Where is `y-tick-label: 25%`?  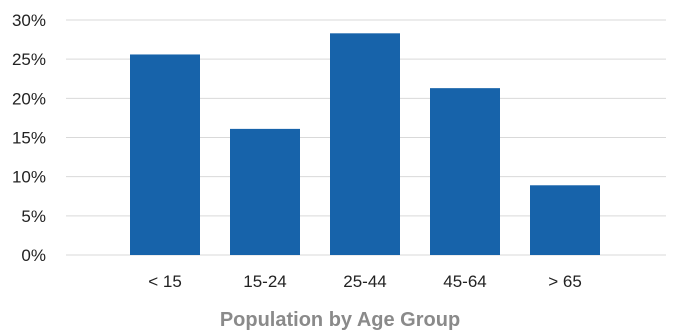 y-tick-label: 25% is located at coordinates (29, 59).